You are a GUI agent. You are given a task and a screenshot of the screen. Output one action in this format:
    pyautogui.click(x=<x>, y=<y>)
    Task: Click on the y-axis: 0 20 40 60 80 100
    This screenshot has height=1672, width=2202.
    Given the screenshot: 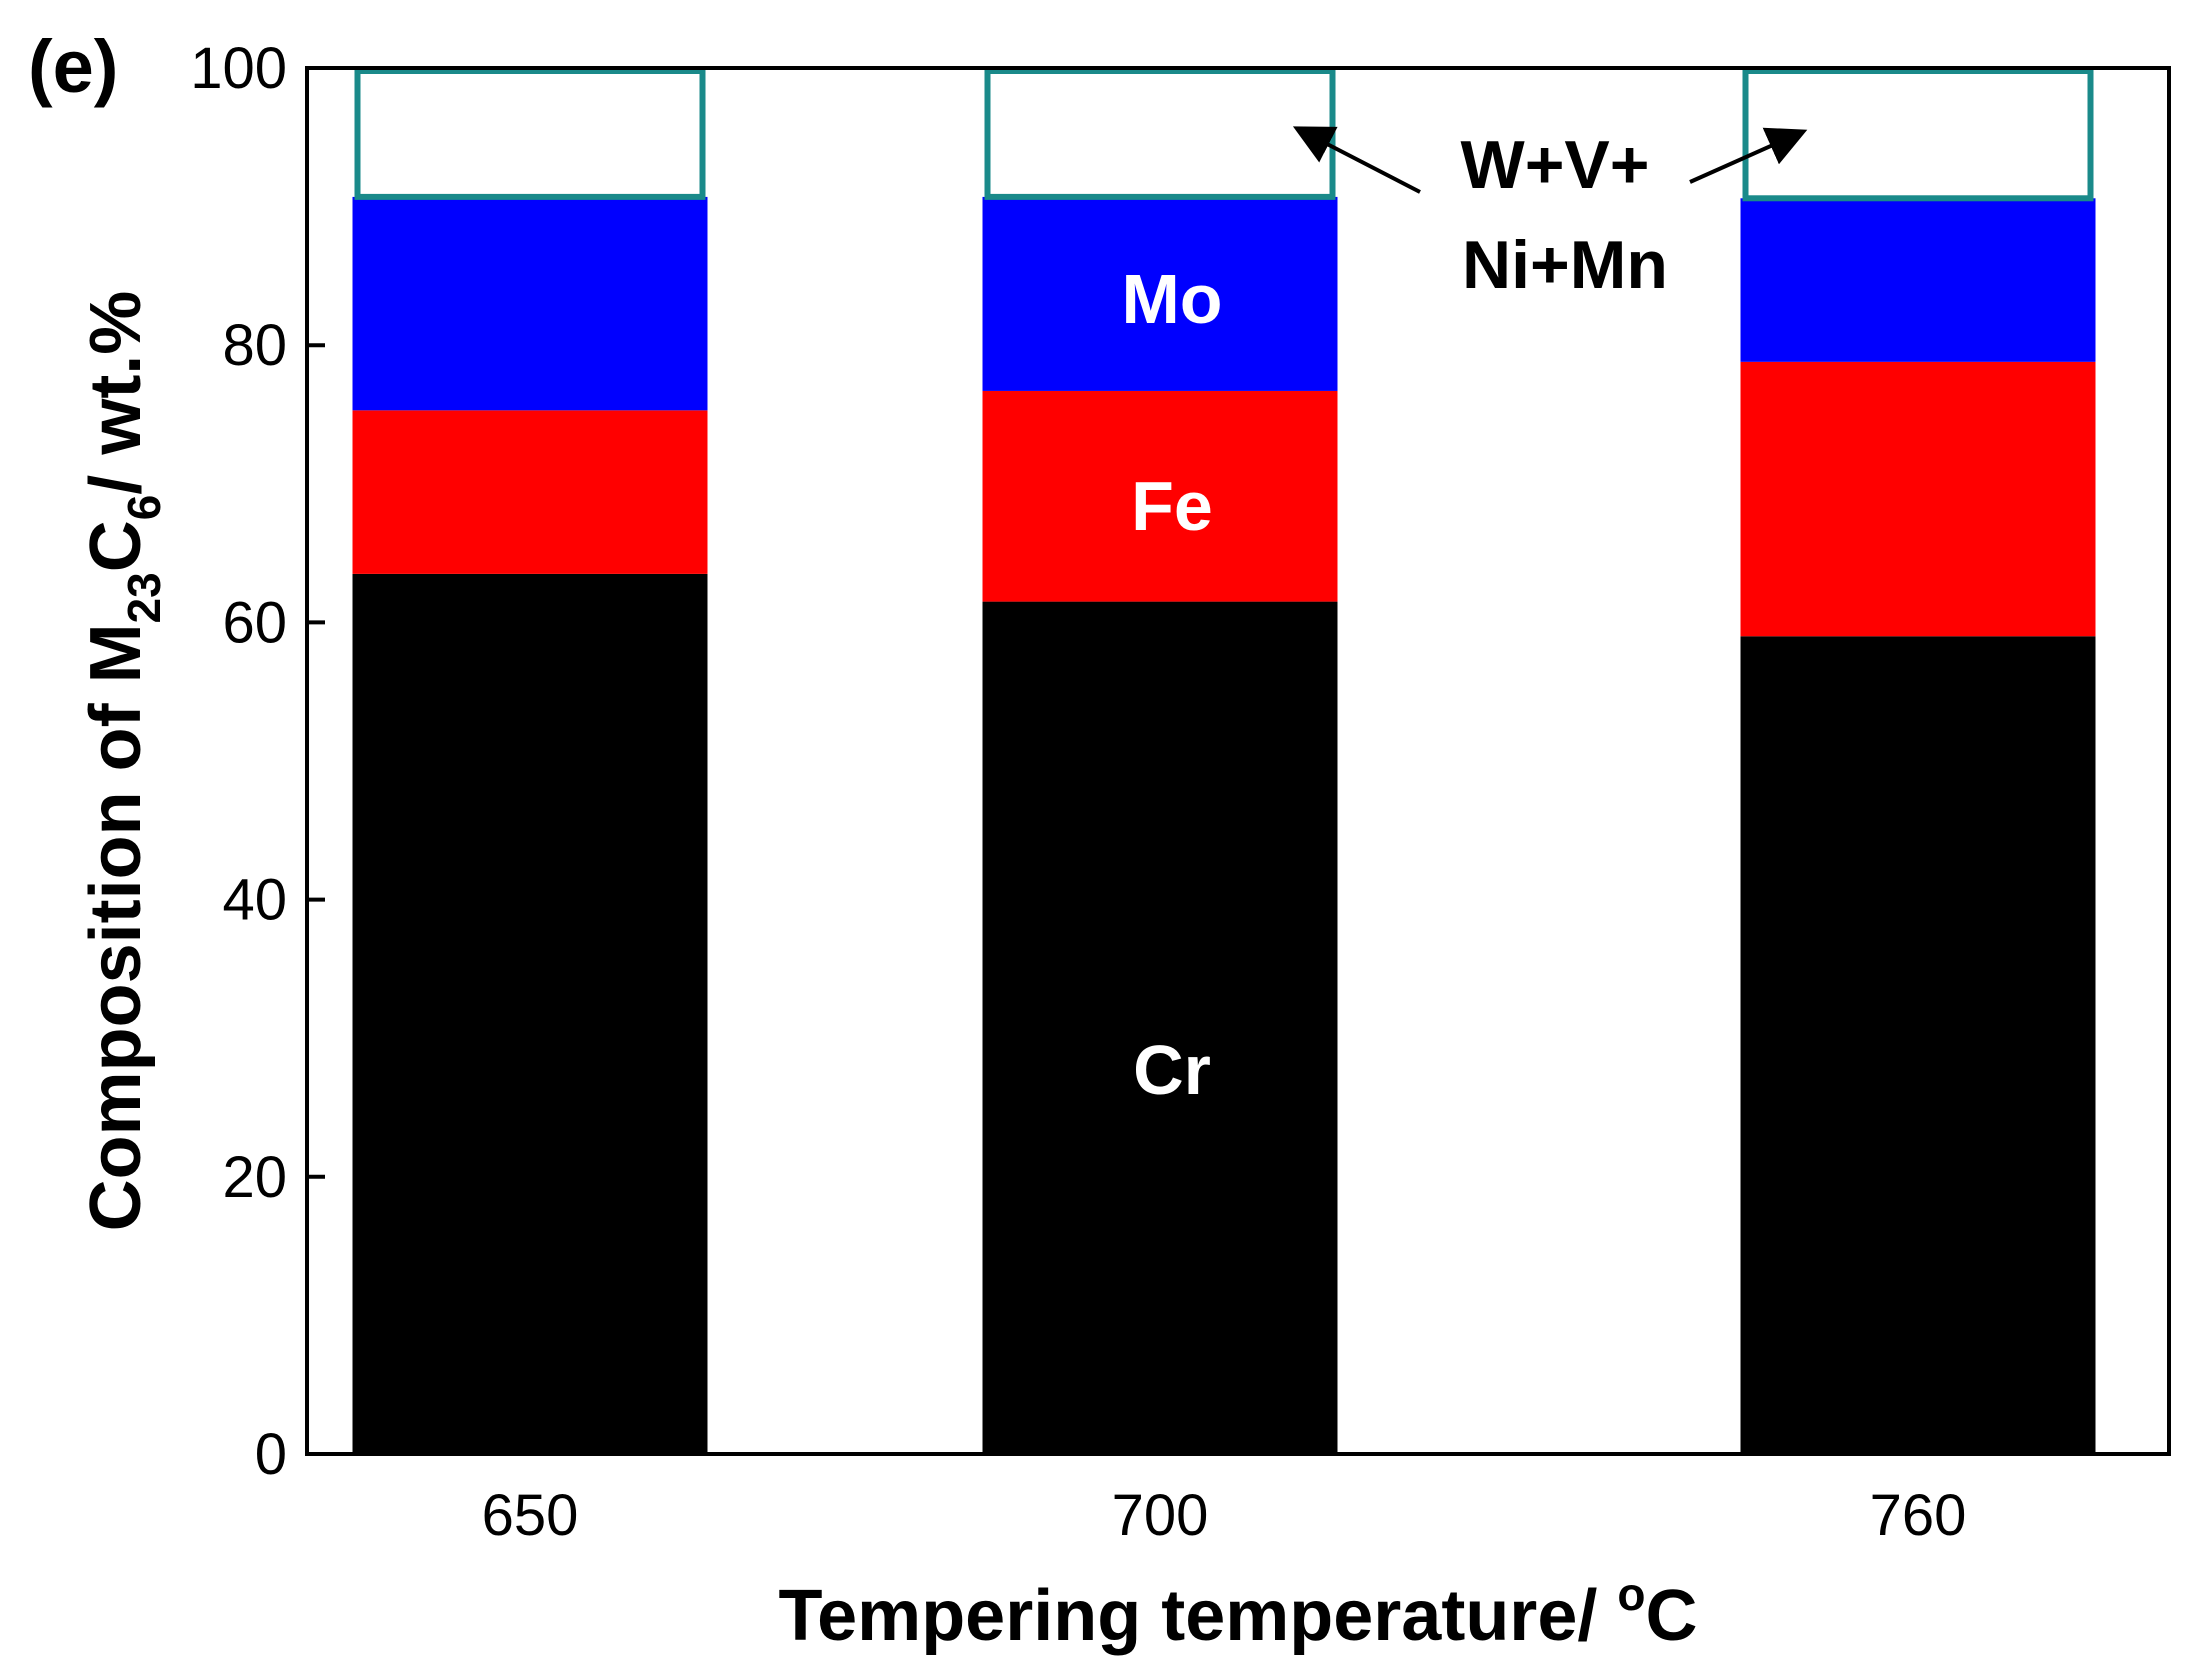 What is the action you would take?
    pyautogui.click(x=257, y=761)
    